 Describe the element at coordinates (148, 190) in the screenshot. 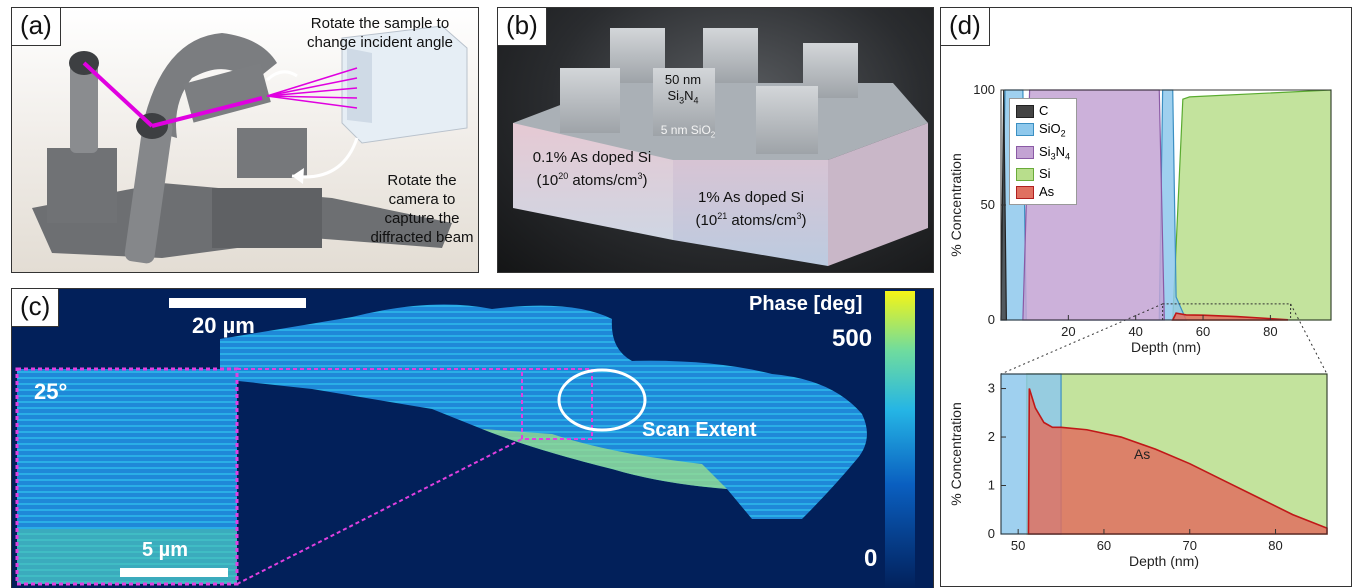

I see `mirror-post-center` at that location.